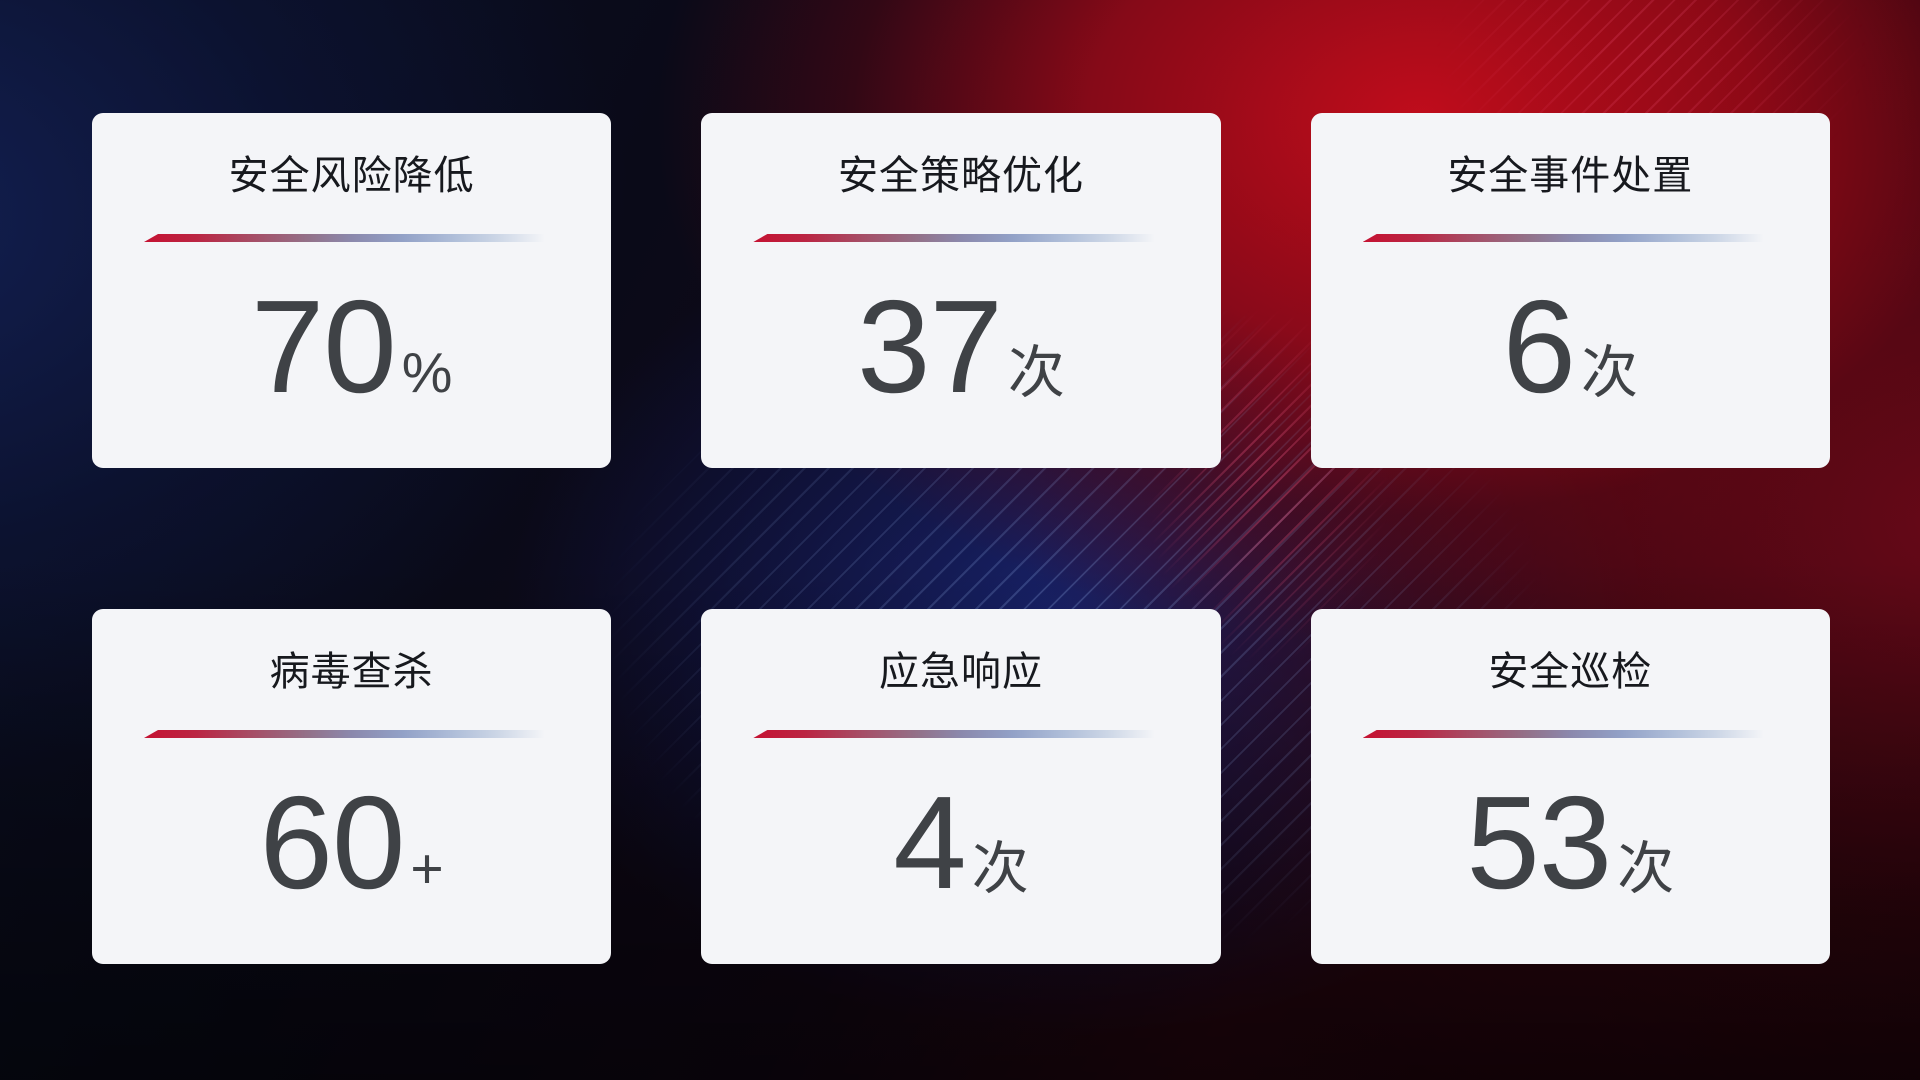 The image size is (1920, 1080). I want to click on stat-value: 37, so click(930, 346).